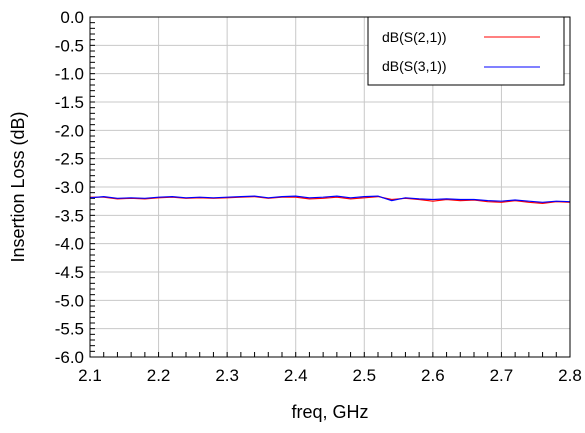  Describe the element at coordinates (69, 357) in the screenshot. I see `y-tick-label: -6.0` at that location.